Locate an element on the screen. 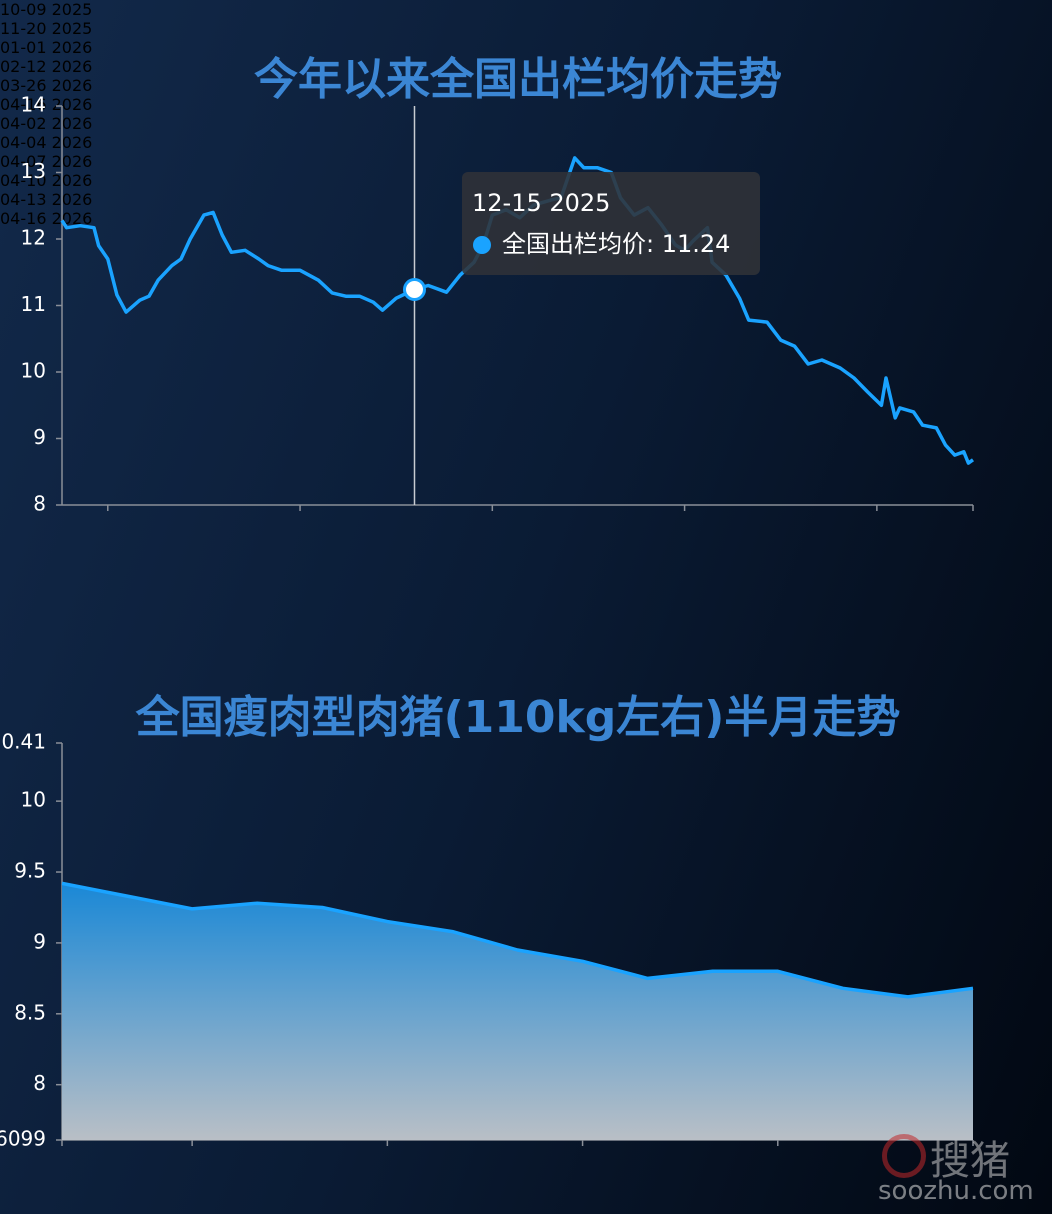 The image size is (1052, 1214). y-tick-label: 9.5 is located at coordinates (30, 871).